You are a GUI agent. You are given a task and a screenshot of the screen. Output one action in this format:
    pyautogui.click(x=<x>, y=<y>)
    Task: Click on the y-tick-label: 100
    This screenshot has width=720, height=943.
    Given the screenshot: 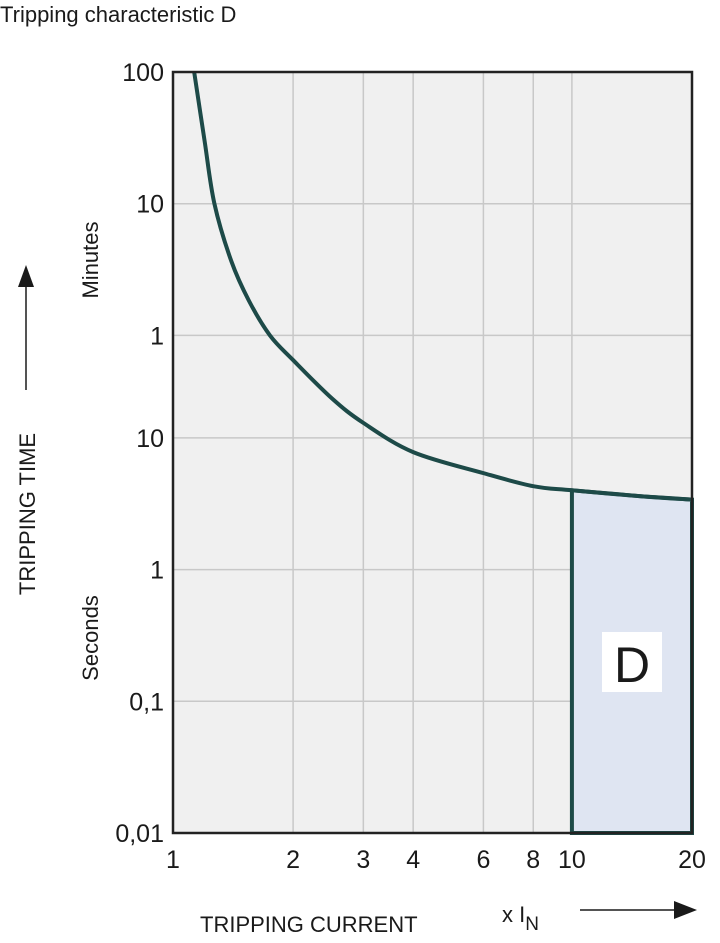 What is the action you would take?
    pyautogui.click(x=143, y=73)
    